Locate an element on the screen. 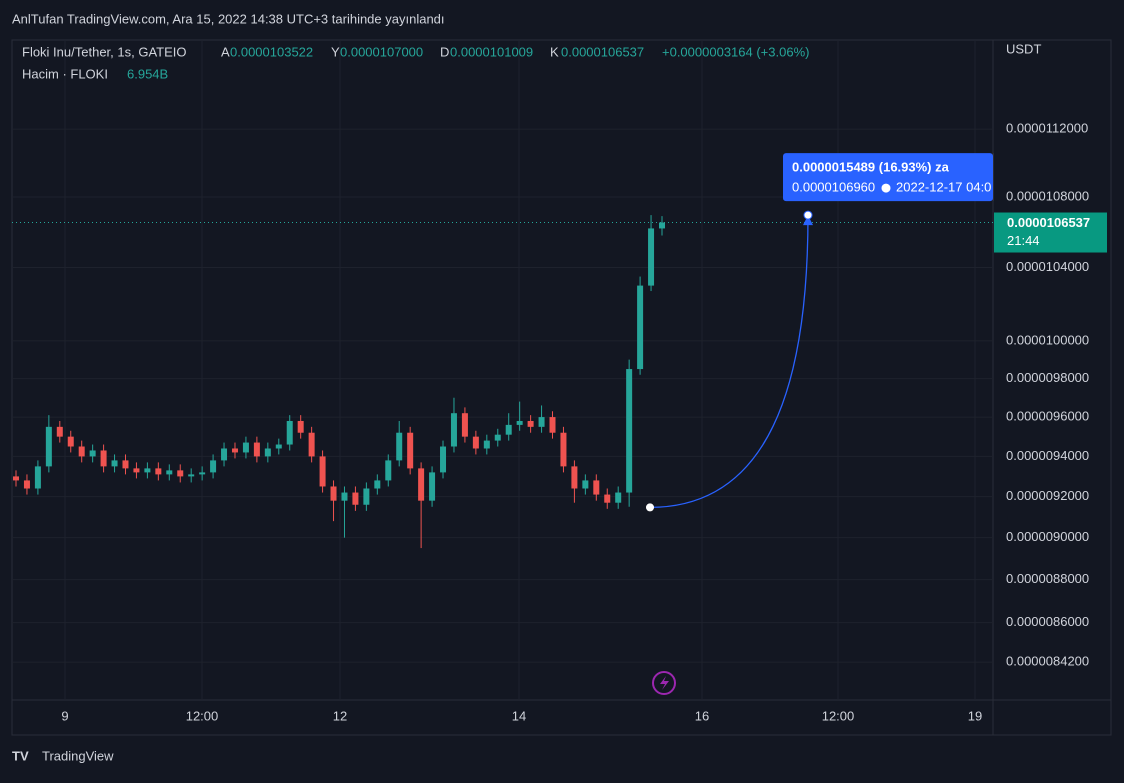 The height and width of the screenshot is (783, 1124). y-tick-label: 0.0000100000 is located at coordinates (1047, 339).